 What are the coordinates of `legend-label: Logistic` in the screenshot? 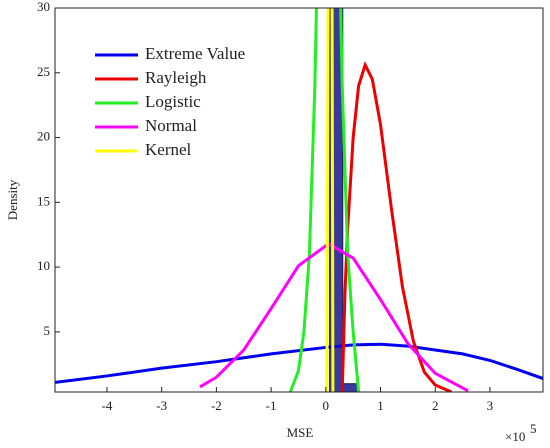 It's located at (173, 101).